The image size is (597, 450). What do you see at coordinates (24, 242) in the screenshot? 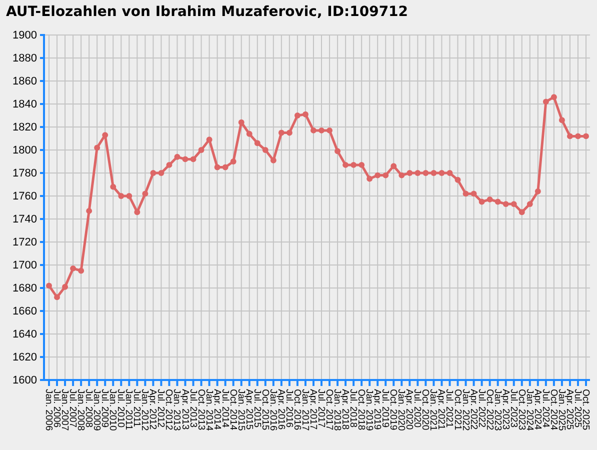
I see `y-tick-label: 1720` at bounding box center [24, 242].